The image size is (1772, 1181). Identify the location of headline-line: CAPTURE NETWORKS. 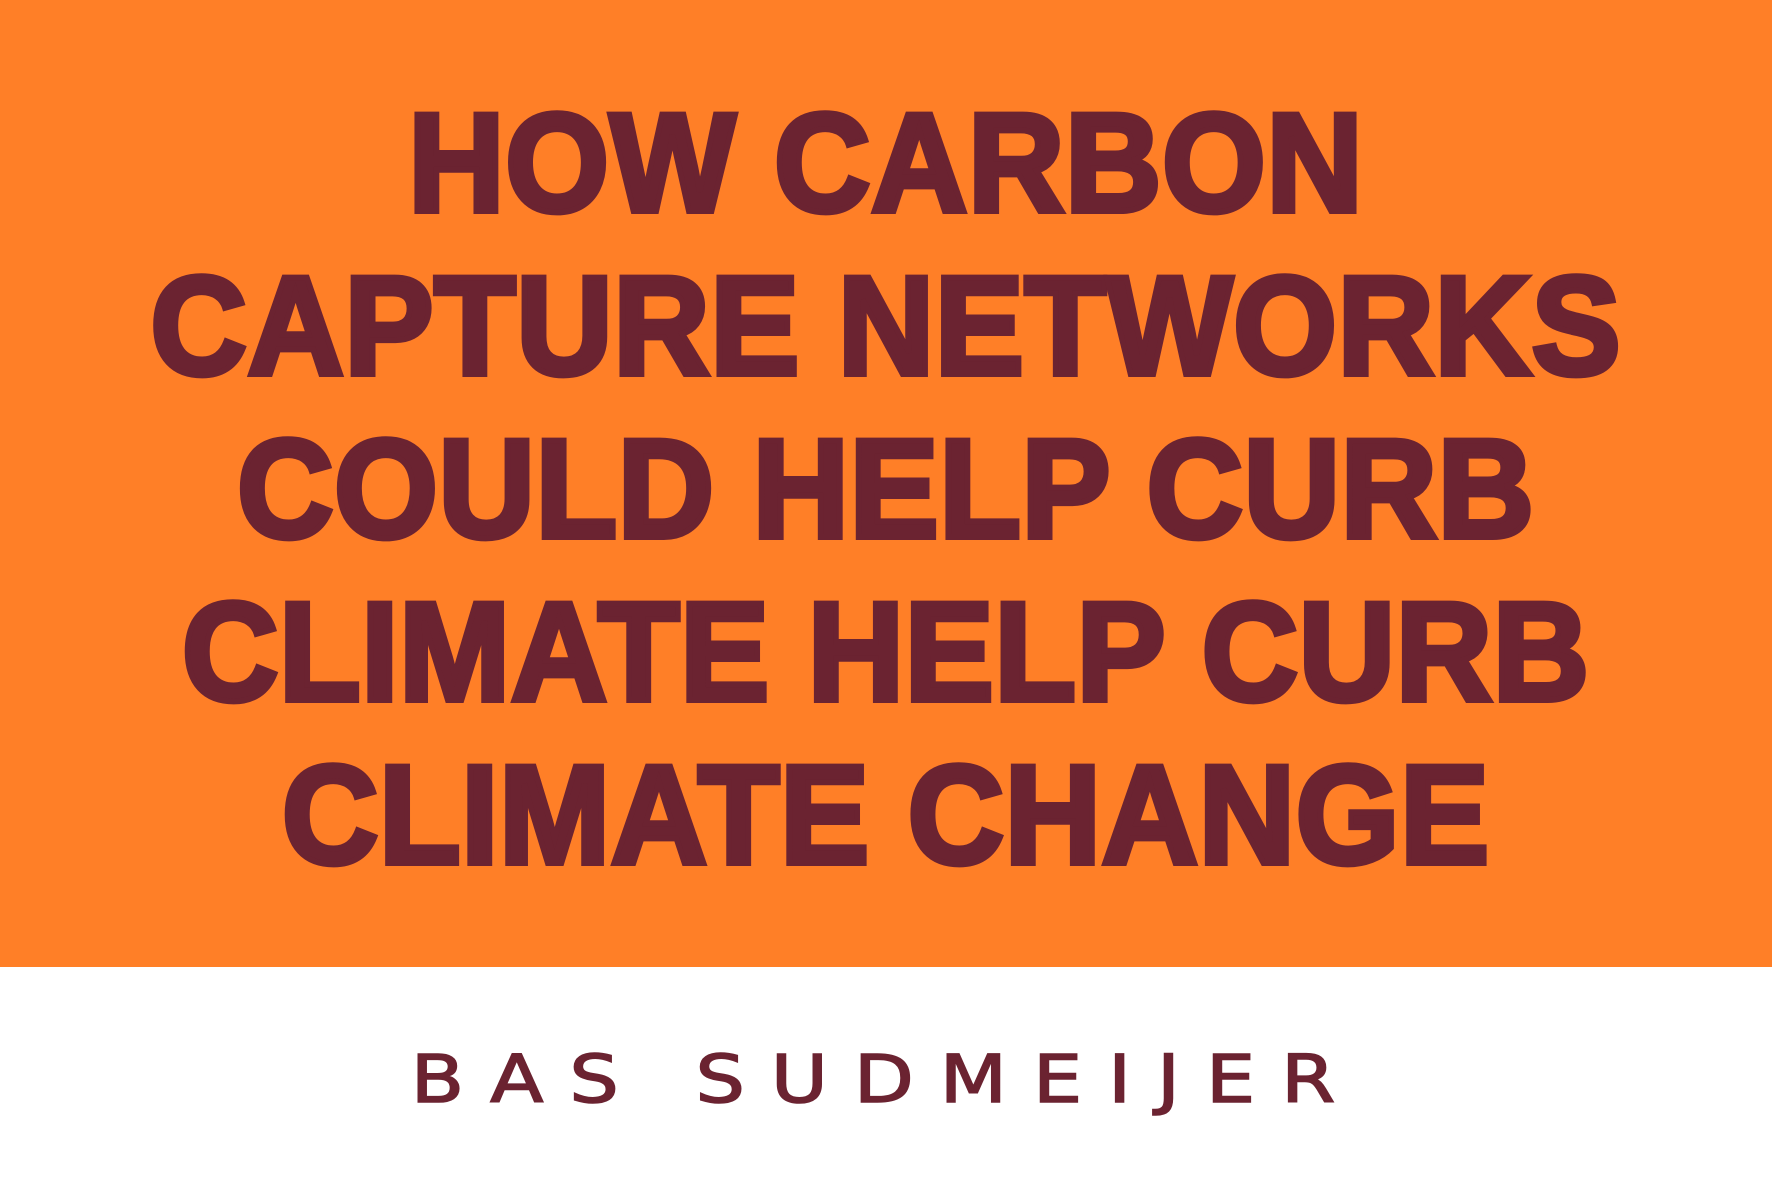
(886, 325).